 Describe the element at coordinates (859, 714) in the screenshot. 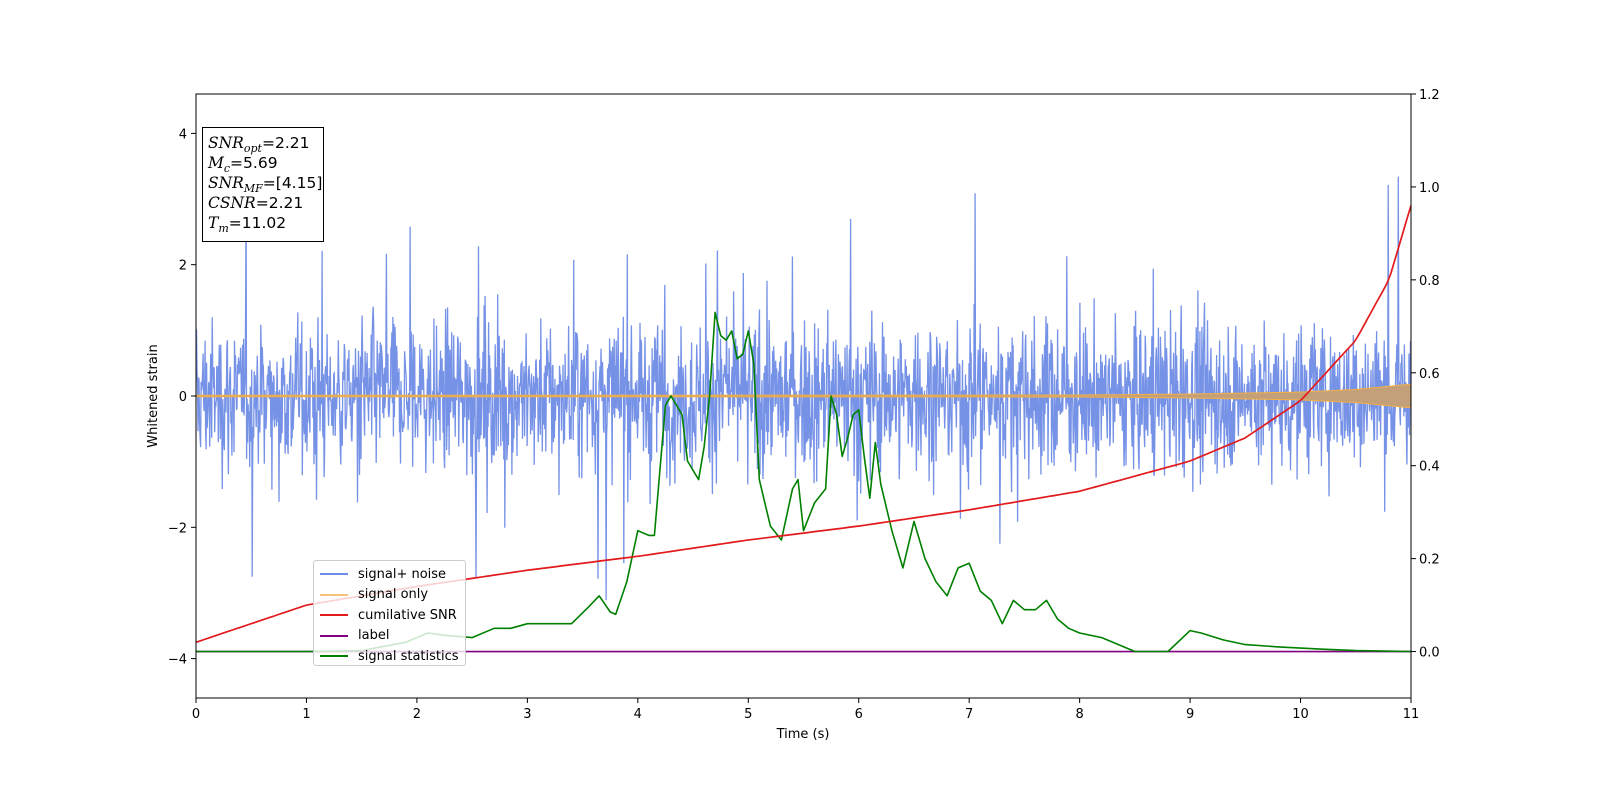

I see `x-tick-label: 6` at that location.